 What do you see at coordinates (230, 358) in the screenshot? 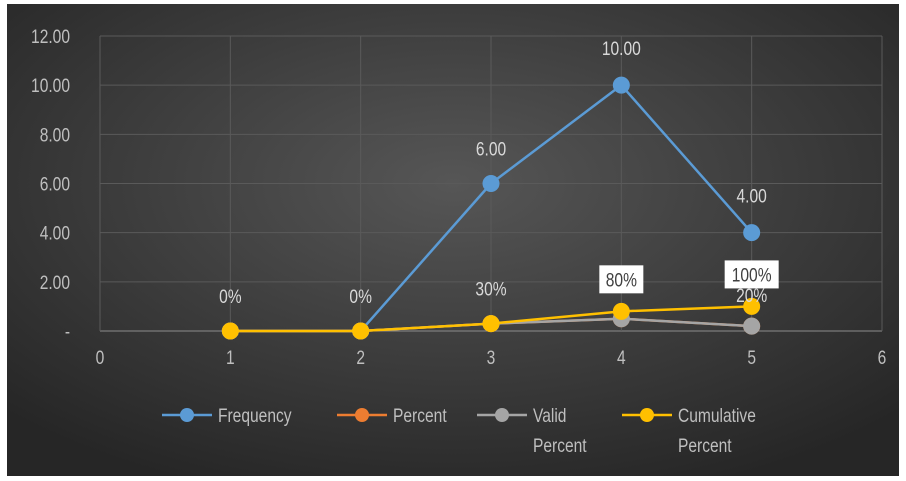
I see `x-tick-label: 1` at bounding box center [230, 358].